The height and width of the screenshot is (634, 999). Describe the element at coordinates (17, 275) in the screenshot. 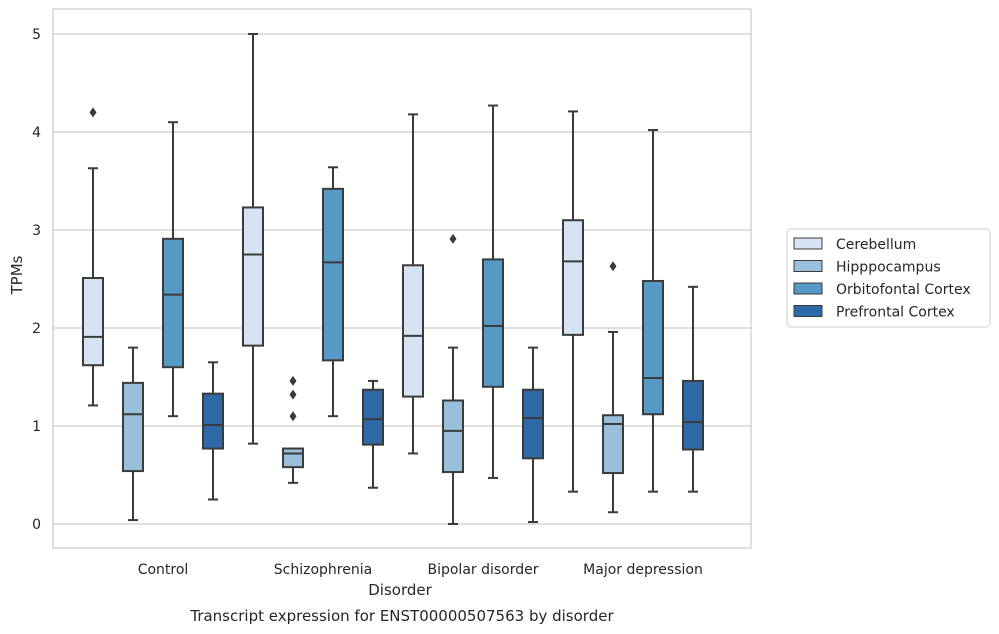

I see `y-axis-label: TPMs` at that location.